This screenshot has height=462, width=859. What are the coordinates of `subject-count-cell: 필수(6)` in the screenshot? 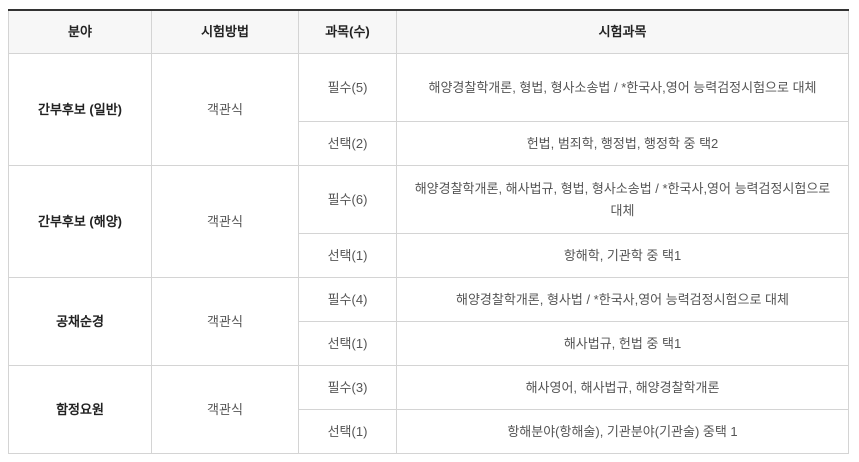 It's located at (347, 199).